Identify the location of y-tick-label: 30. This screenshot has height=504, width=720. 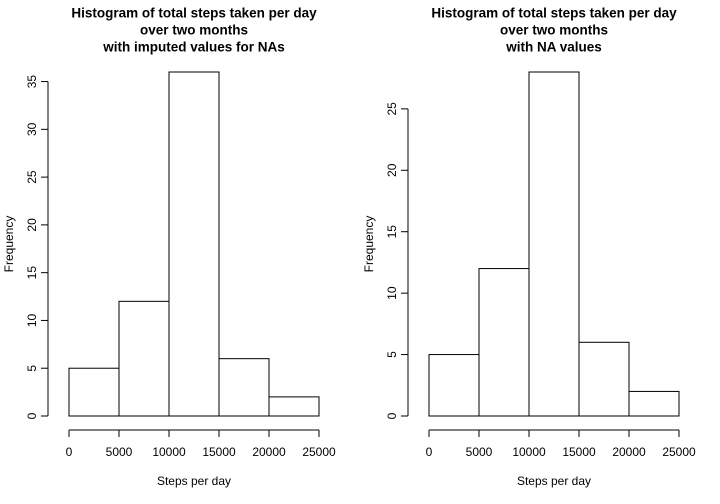
(32, 129).